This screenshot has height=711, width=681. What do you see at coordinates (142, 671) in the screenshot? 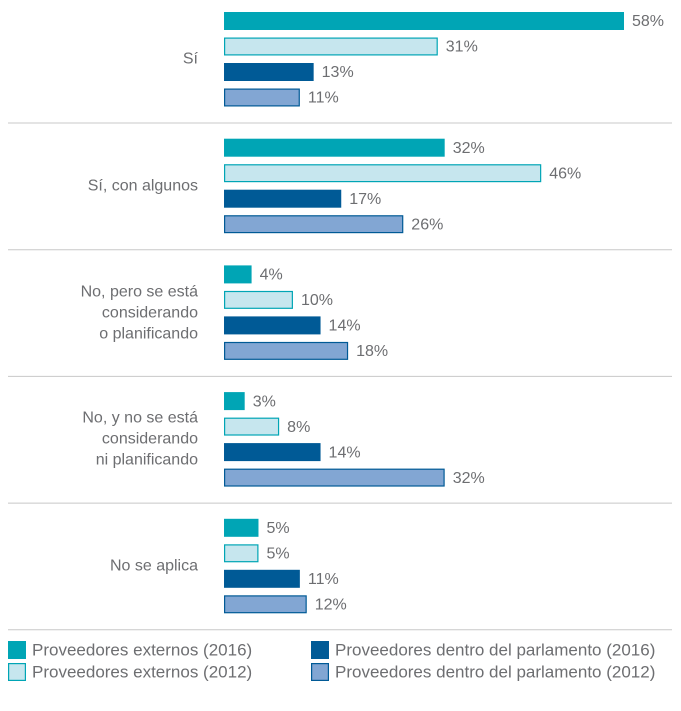
I see `legend-label: Proveedores externos (2012)` at bounding box center [142, 671].